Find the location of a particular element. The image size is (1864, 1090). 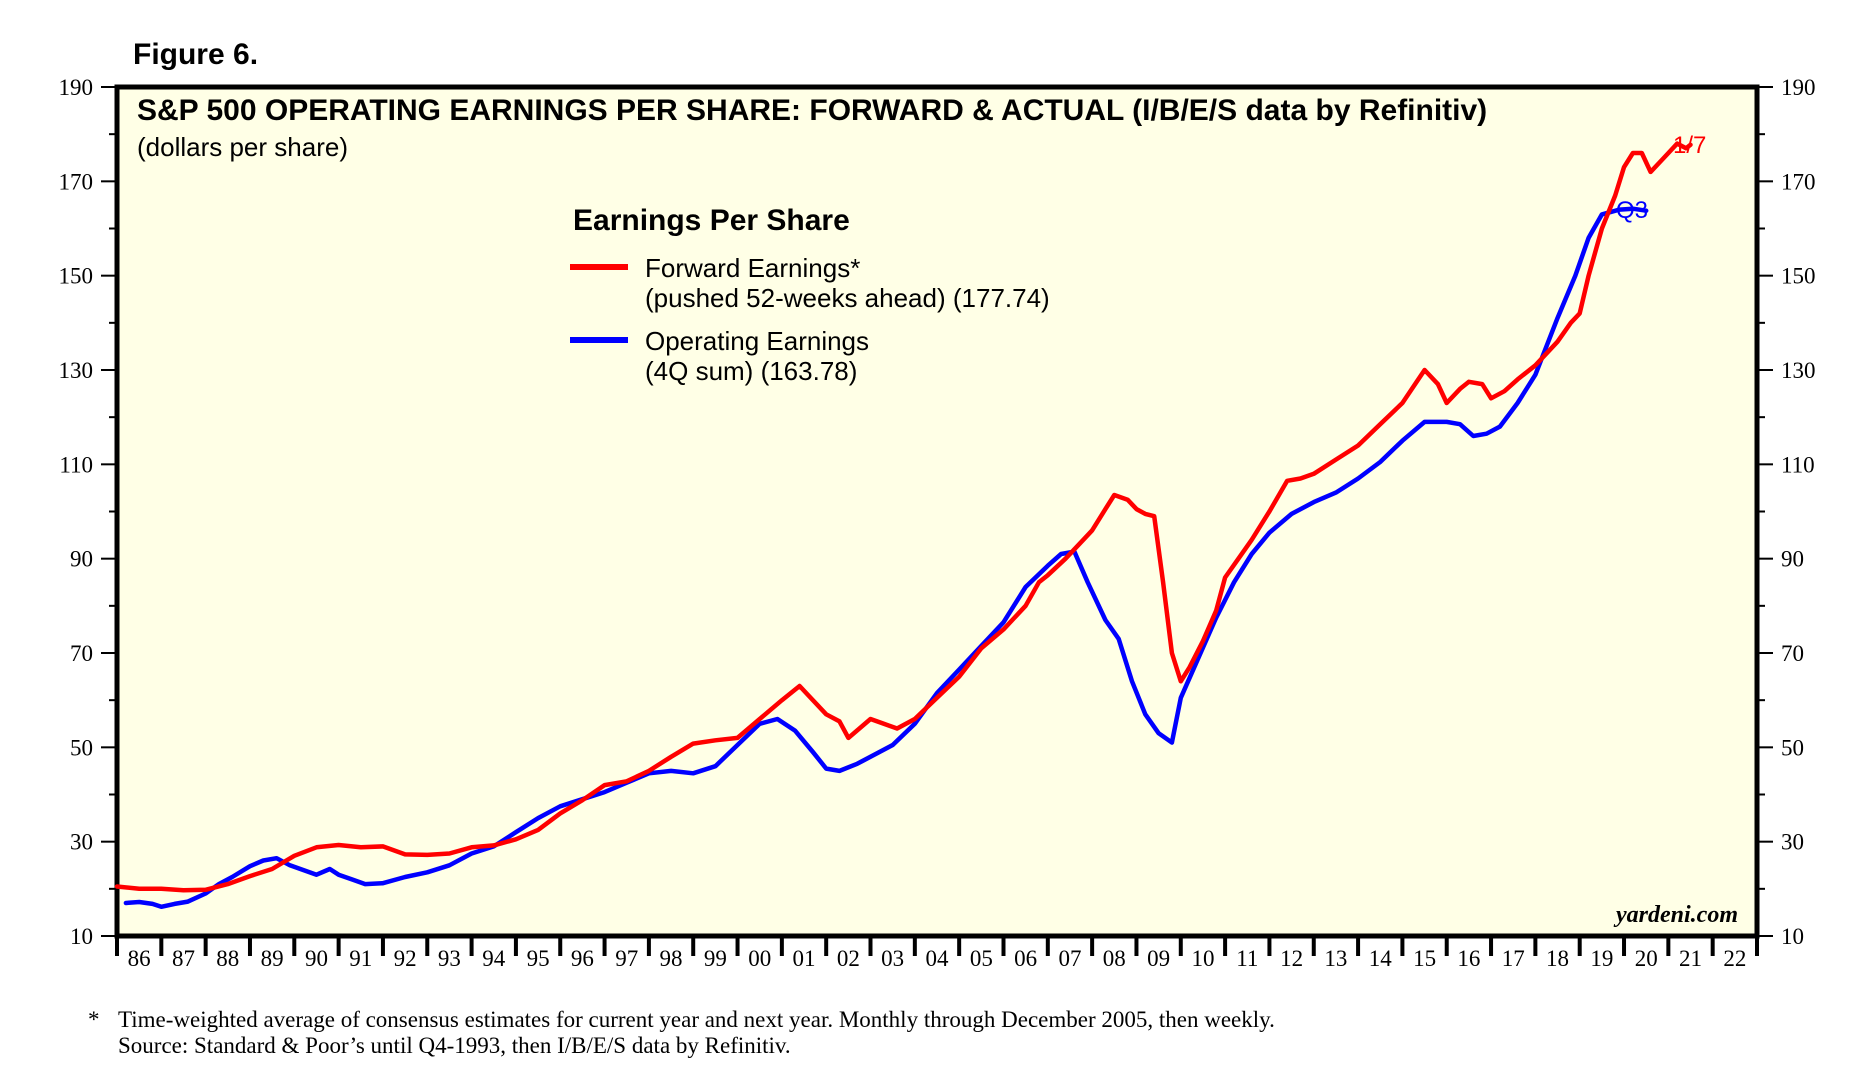

y-tick-label-right: 50 is located at coordinates (1792, 747).